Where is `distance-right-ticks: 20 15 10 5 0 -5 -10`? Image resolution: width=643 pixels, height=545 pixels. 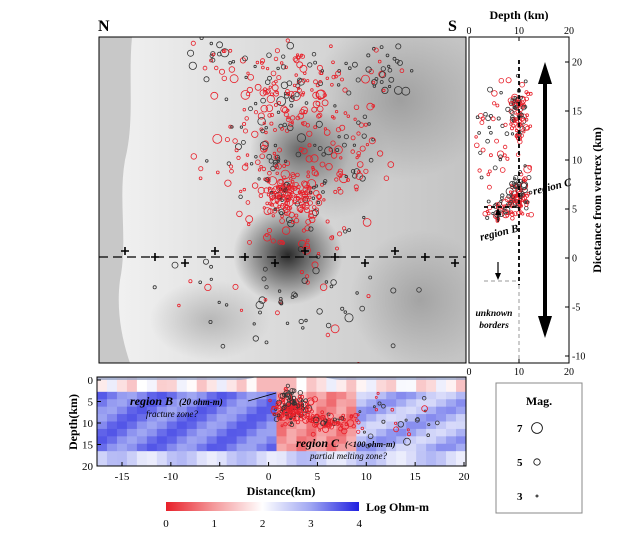 distance-right-ticks: 20 15 10 5 0 -5 -10 is located at coordinates (575, 210).